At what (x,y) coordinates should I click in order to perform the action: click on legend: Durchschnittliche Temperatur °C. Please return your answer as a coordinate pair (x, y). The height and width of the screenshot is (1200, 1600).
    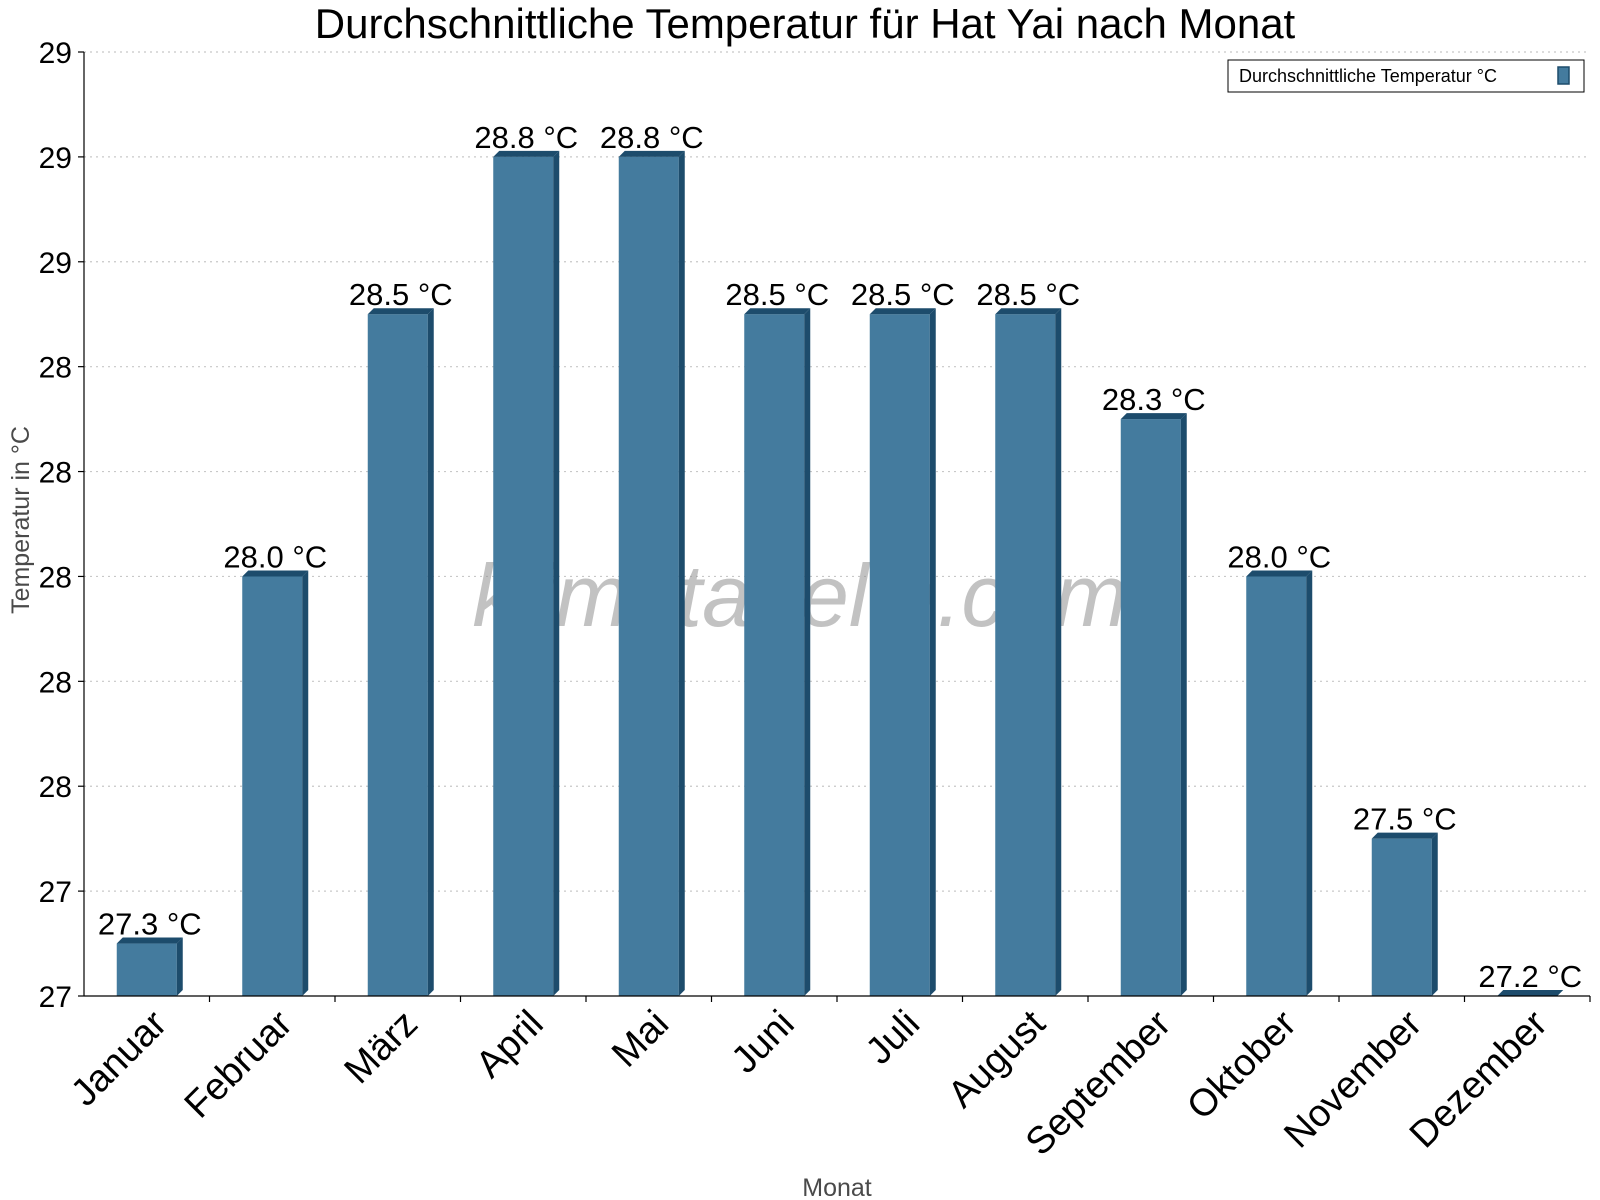
    Looking at the image, I should click on (1406, 76).